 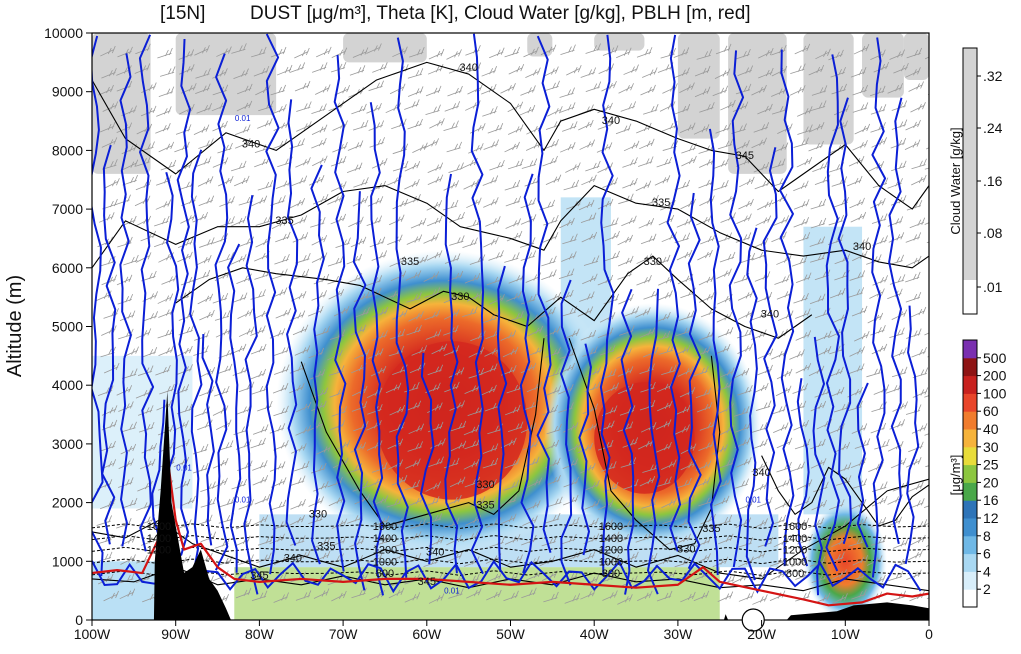 What do you see at coordinates (995, 358) in the screenshot?
I see `dust-colorbar-label: 500` at bounding box center [995, 358].